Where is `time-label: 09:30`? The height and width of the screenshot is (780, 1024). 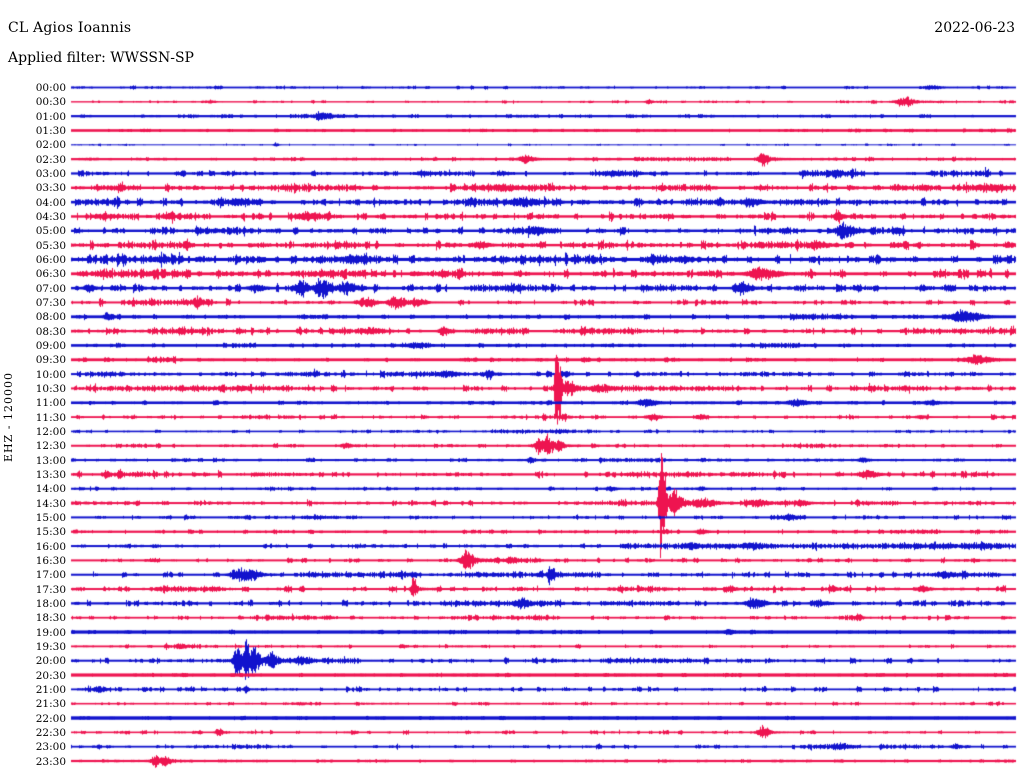
time-label: 09:30 is located at coordinates (50, 360).